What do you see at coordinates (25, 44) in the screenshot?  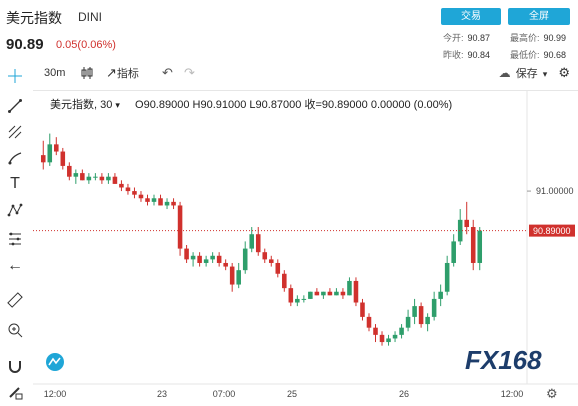 I see `last-price: 90.89` at bounding box center [25, 44].